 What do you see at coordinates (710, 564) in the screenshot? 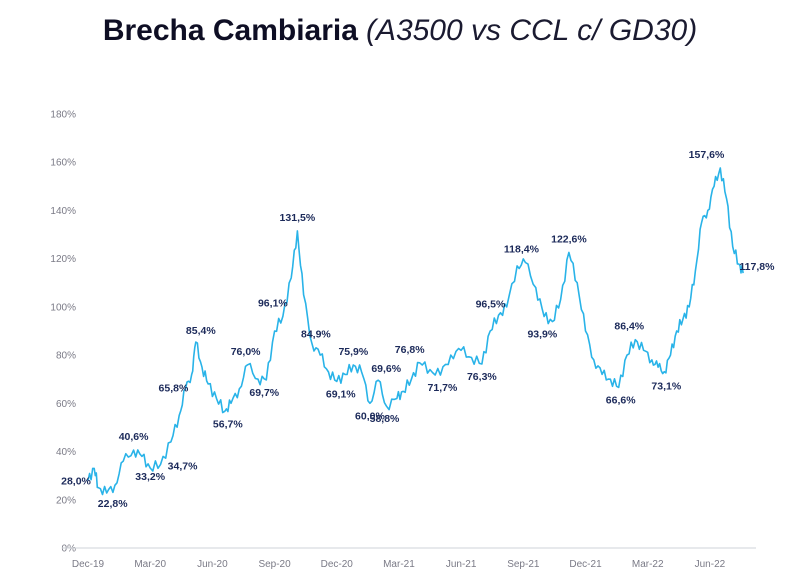
I see `x-tick-label: Jun-22` at bounding box center [710, 564].